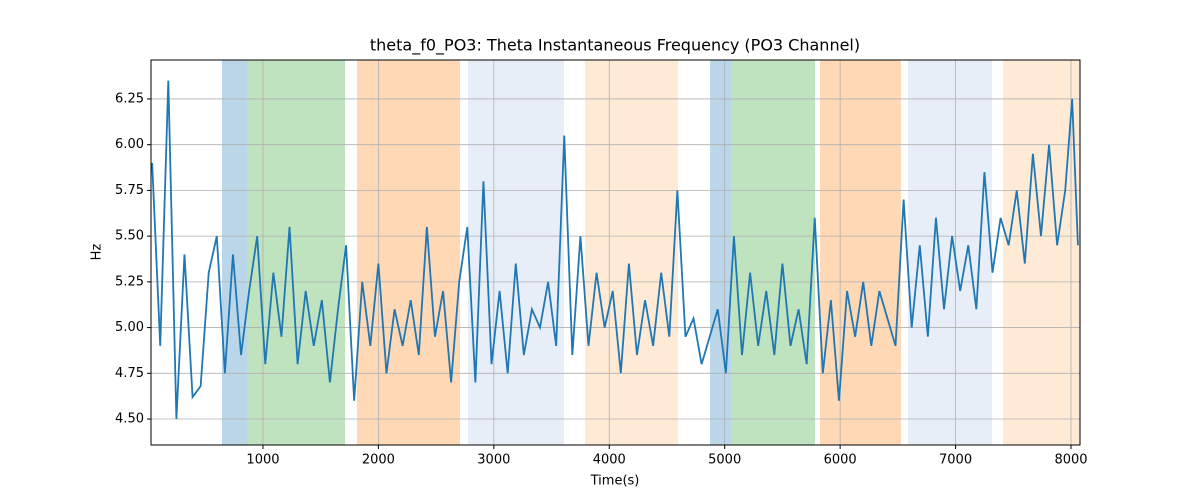 This screenshot has width=1200, height=504. I want to click on y-tick-label: 4.75, so click(129, 373).